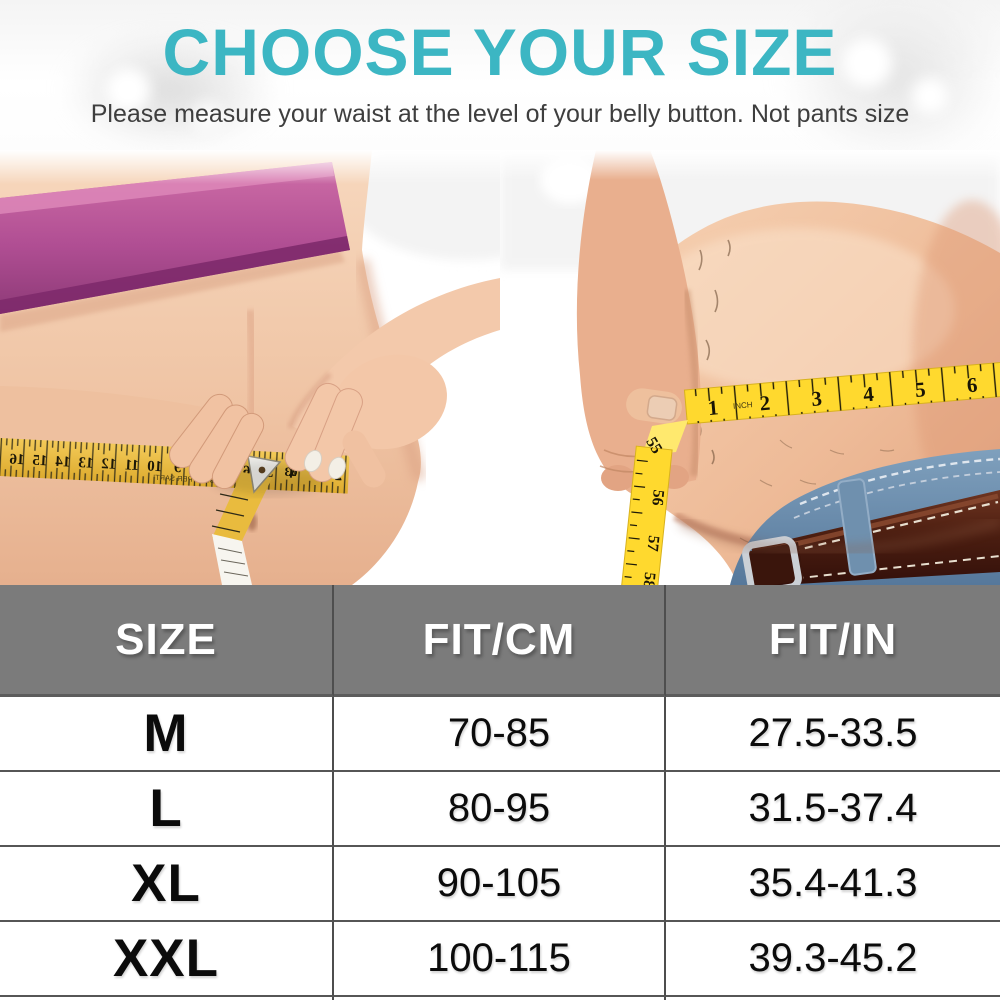 This screenshot has height=1000, width=1000. I want to click on in-cell: 31.5-37.4, so click(833, 809).